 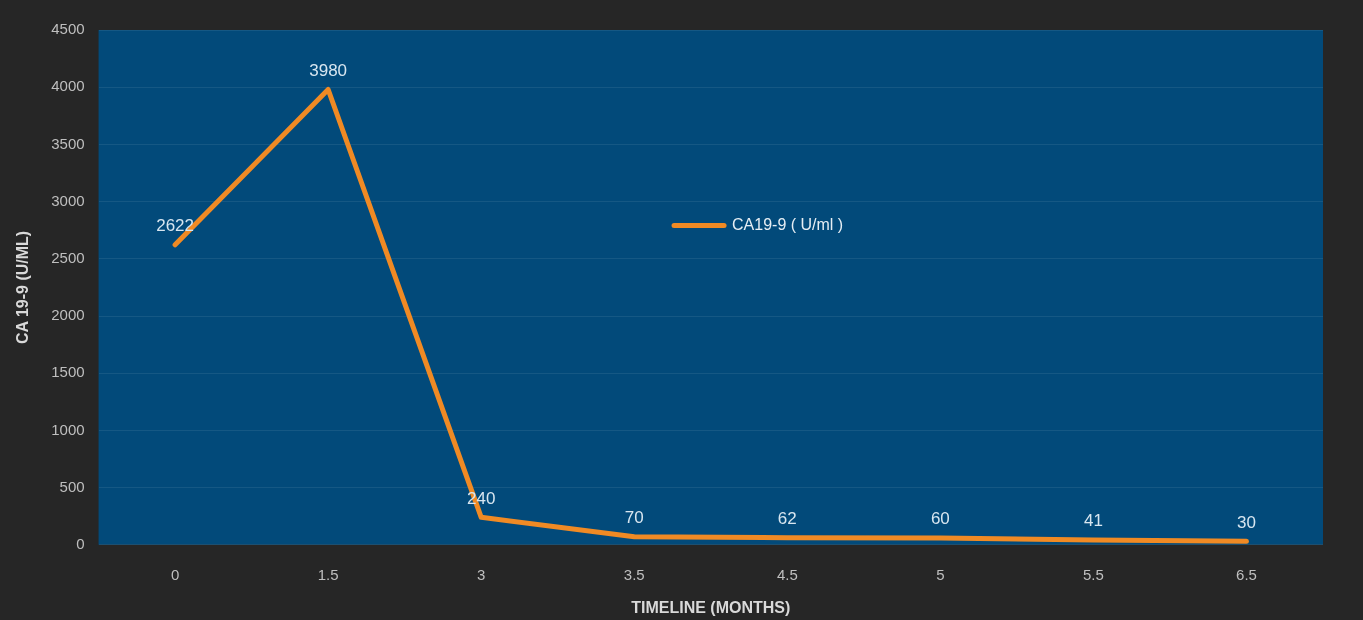 What do you see at coordinates (68, 429) in the screenshot?
I see `y-tick-label: 1000` at bounding box center [68, 429].